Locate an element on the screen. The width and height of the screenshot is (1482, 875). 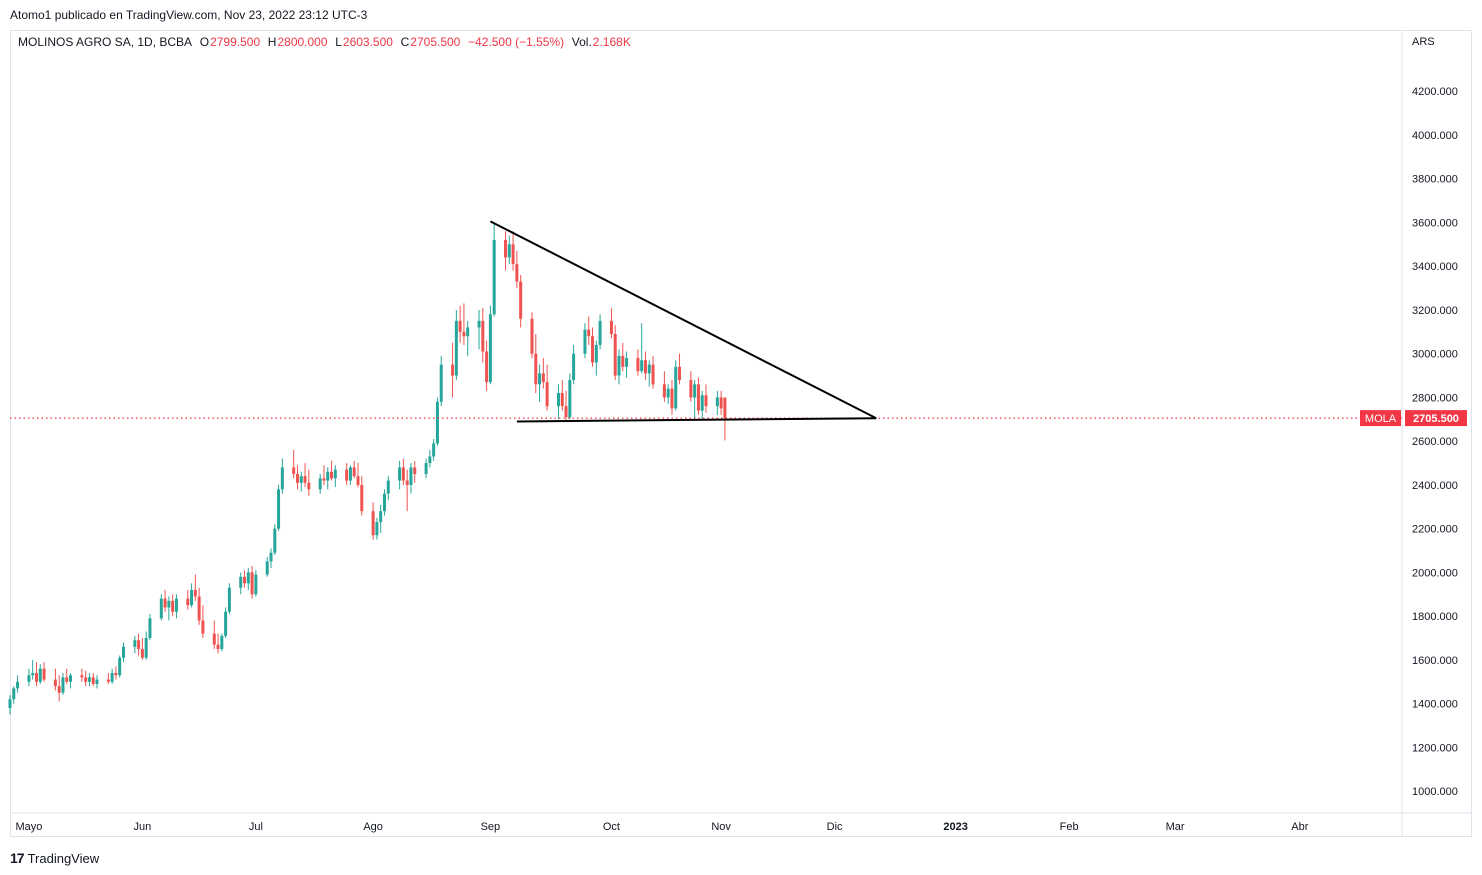
legend-close: 2705.500 is located at coordinates (435, 42).